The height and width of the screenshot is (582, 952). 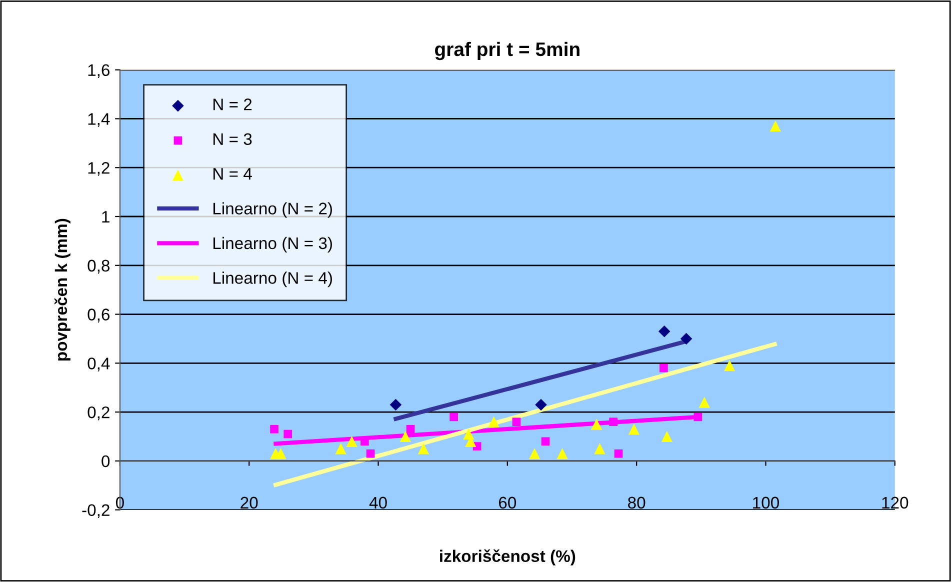 I want to click on y-tick-label: 1,2, so click(x=99, y=169).